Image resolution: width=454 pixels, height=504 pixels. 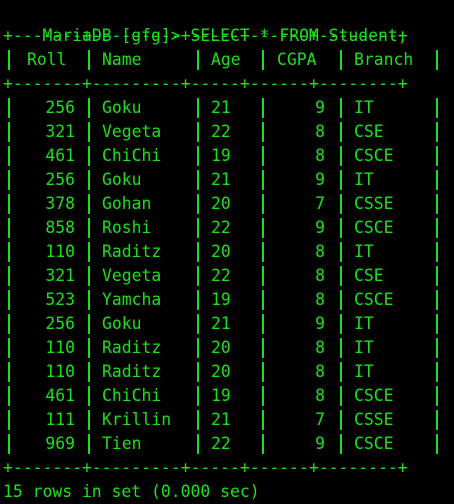 I want to click on cell-roll: 256, so click(x=60, y=107).